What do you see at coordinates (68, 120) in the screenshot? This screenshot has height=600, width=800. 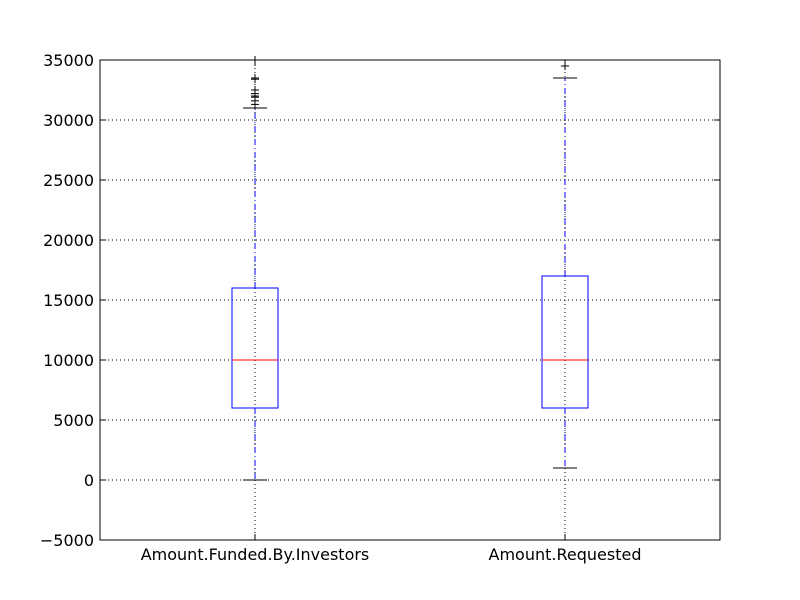 I see `y-tick-label: 30000` at bounding box center [68, 120].